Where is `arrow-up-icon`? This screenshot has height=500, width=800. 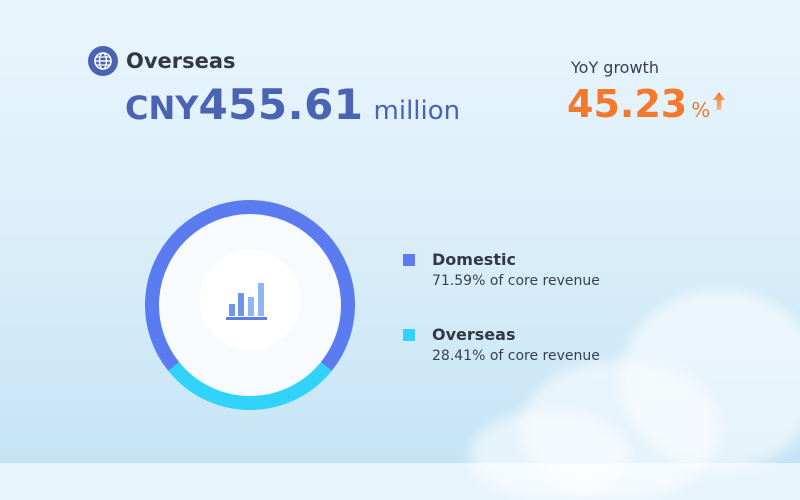
arrow-up-icon is located at coordinates (719, 103).